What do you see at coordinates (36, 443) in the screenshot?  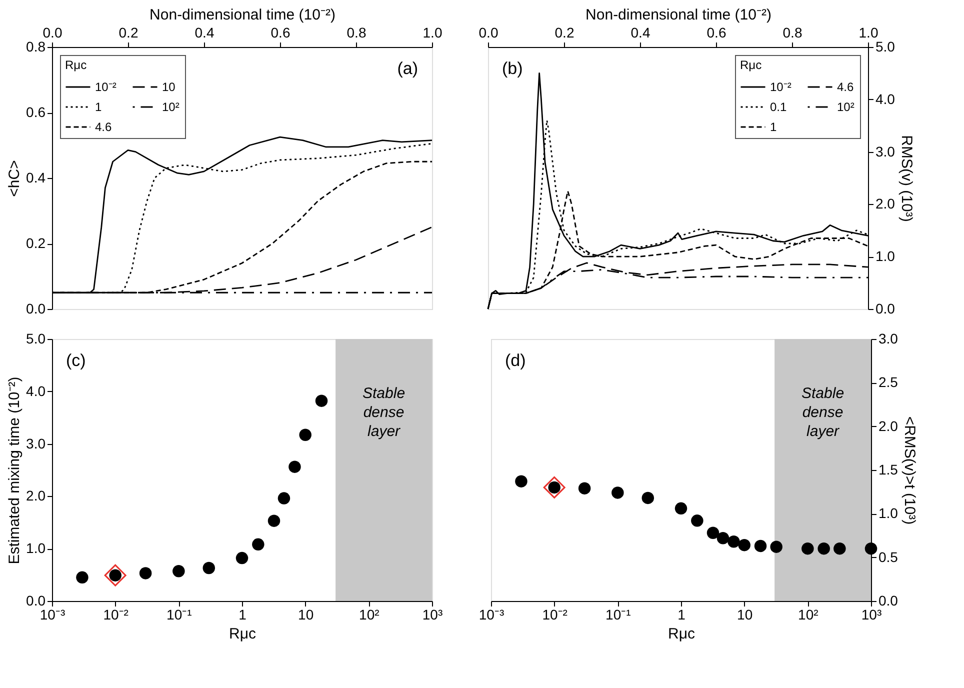 I see `y-tick-label: 3.0` at bounding box center [36, 443].